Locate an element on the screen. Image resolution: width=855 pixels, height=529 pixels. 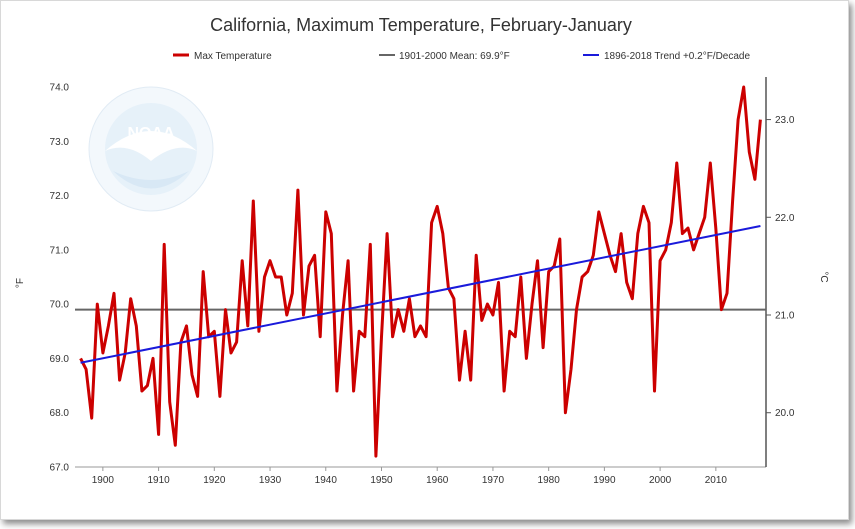
noaa-logo-text: NOAA is located at coordinates (151, 133).